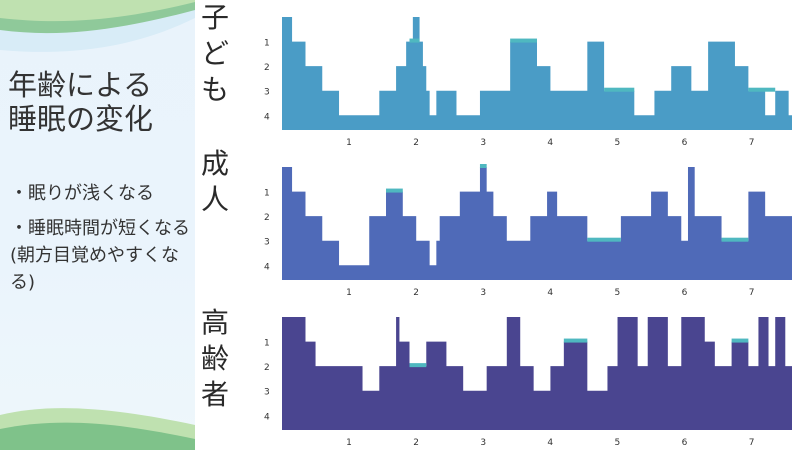 The image size is (800, 450). Describe the element at coordinates (214, 358) in the screenshot. I see `group-label-elderly: 高齢者` at that location.